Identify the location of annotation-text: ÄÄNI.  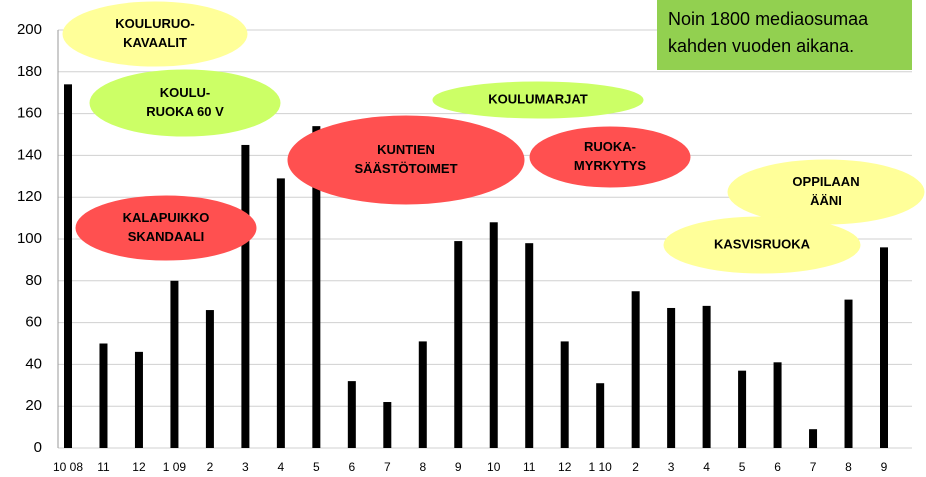
(826, 200).